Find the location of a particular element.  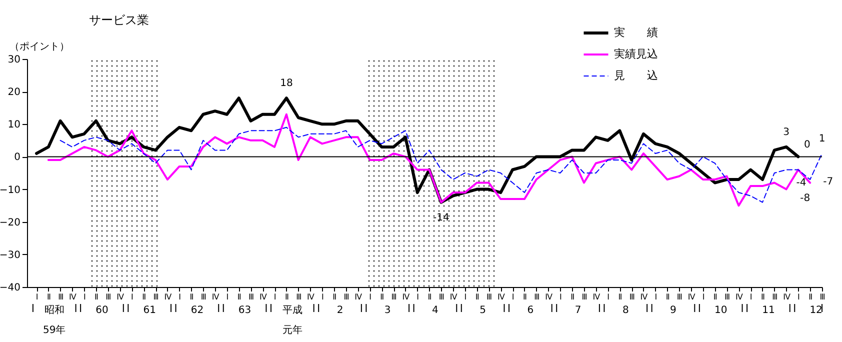

legend-label: 実 績 is located at coordinates (636, 32).